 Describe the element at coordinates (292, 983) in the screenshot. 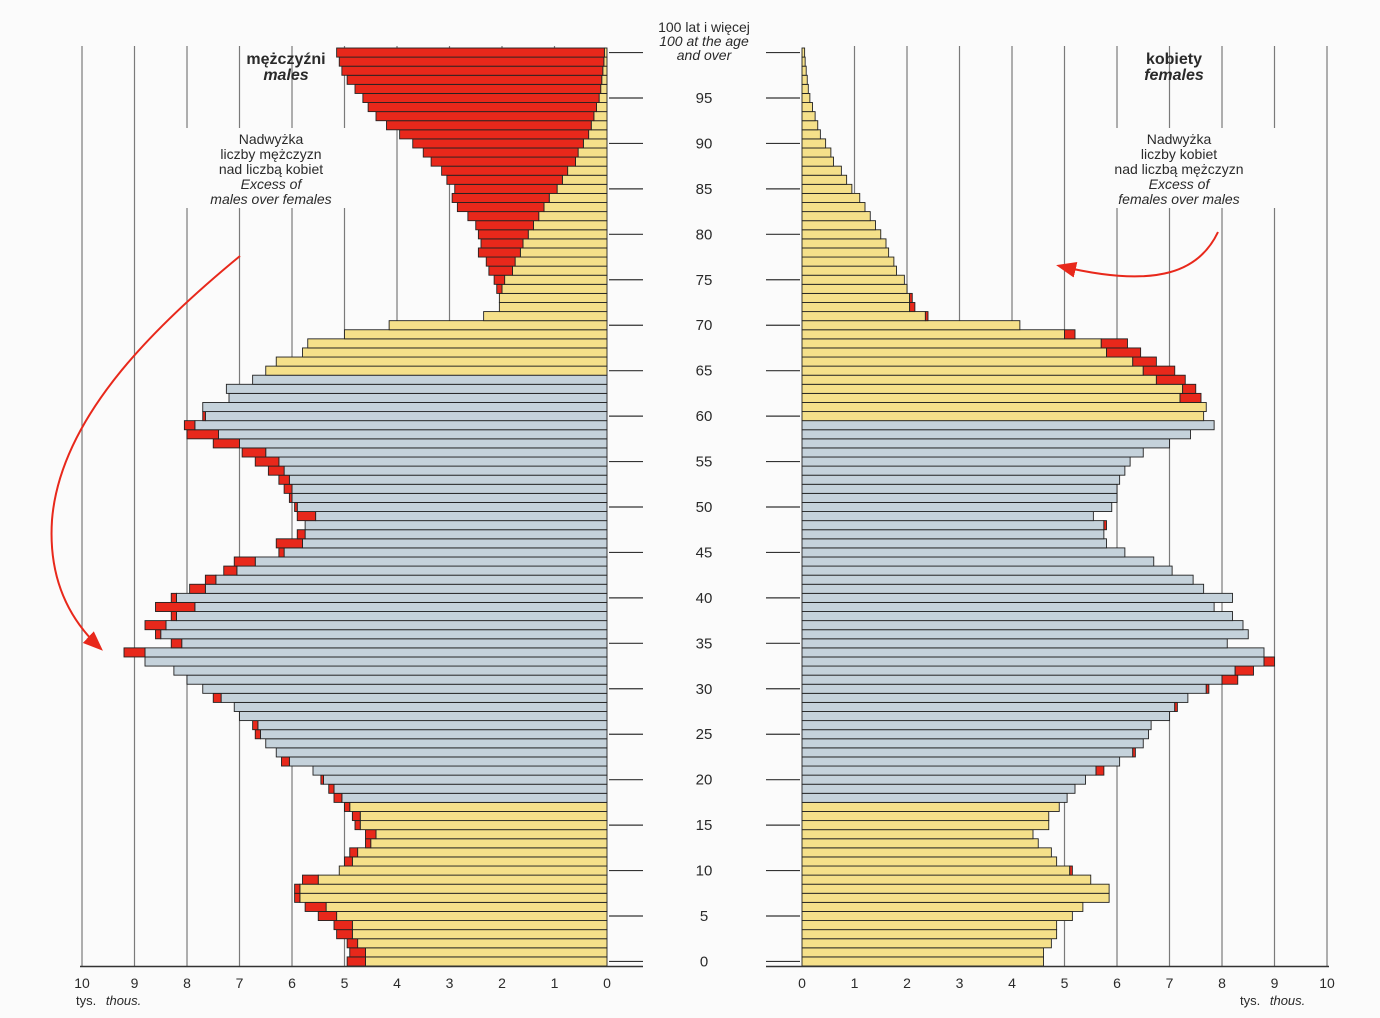

I see `x-tick-left-6: 6` at that location.